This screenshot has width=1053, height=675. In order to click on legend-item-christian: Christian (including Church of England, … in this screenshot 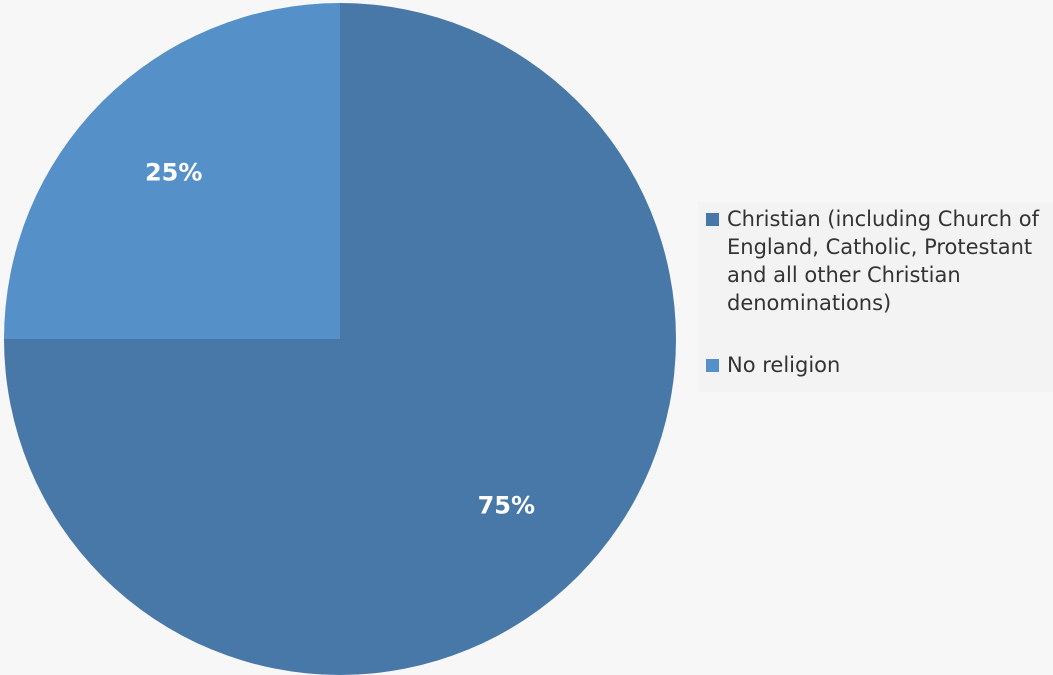, I will do `click(876, 261)`.